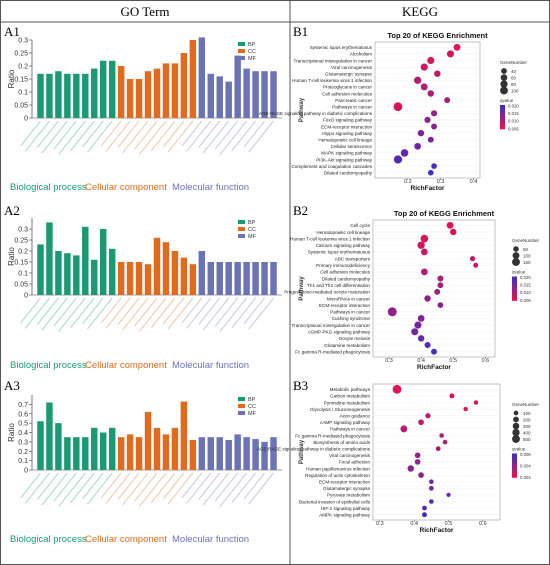 The height and width of the screenshot is (565, 550). What do you see at coordinates (427, 110) in the screenshot?
I see `plot-area-frame` at bounding box center [427, 110].